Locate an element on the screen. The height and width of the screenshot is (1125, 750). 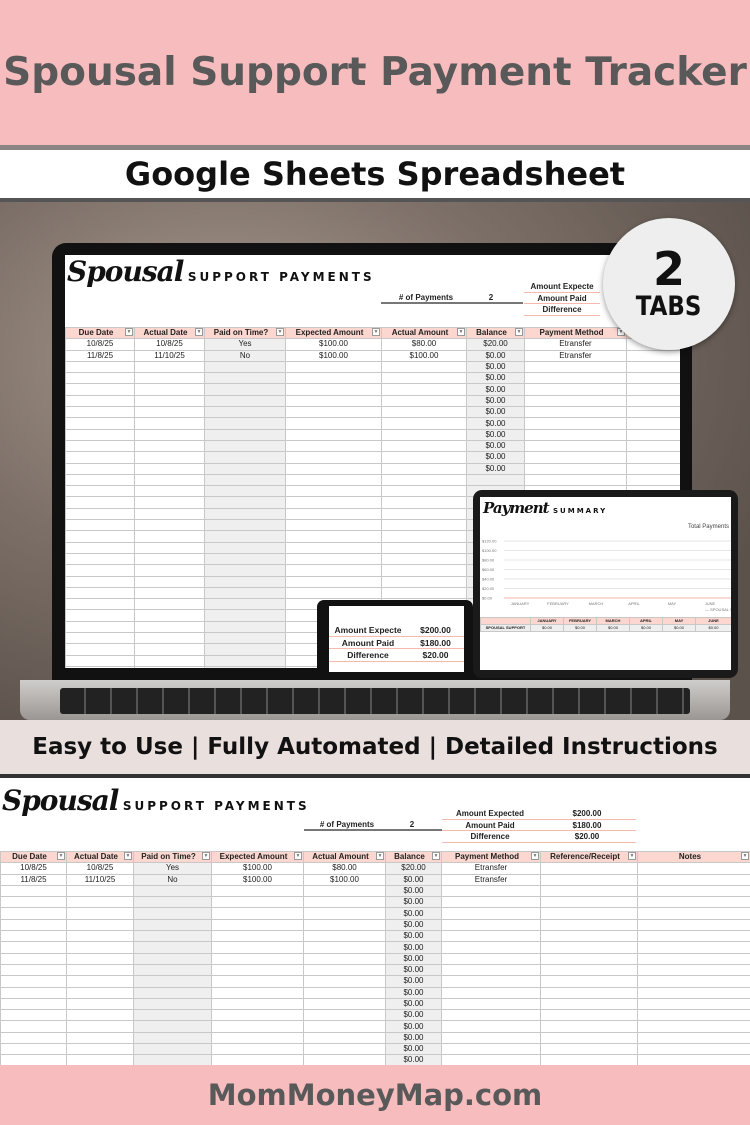
cell: 11/8/25 is located at coordinates (33, 879).